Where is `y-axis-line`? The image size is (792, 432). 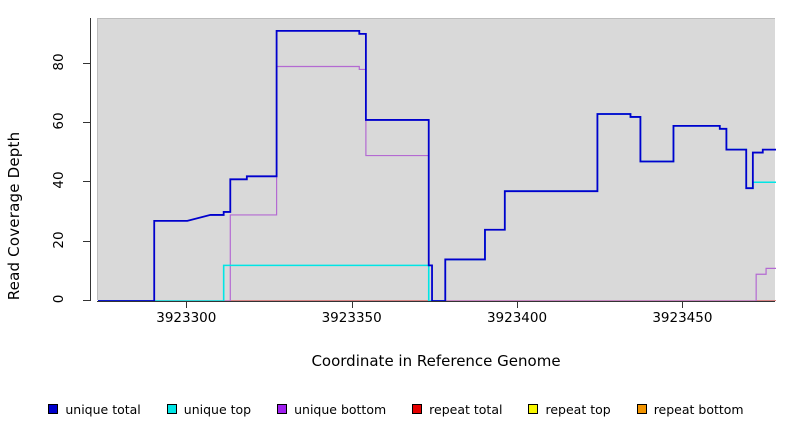
y-axis-line is located at coordinates (90, 159).